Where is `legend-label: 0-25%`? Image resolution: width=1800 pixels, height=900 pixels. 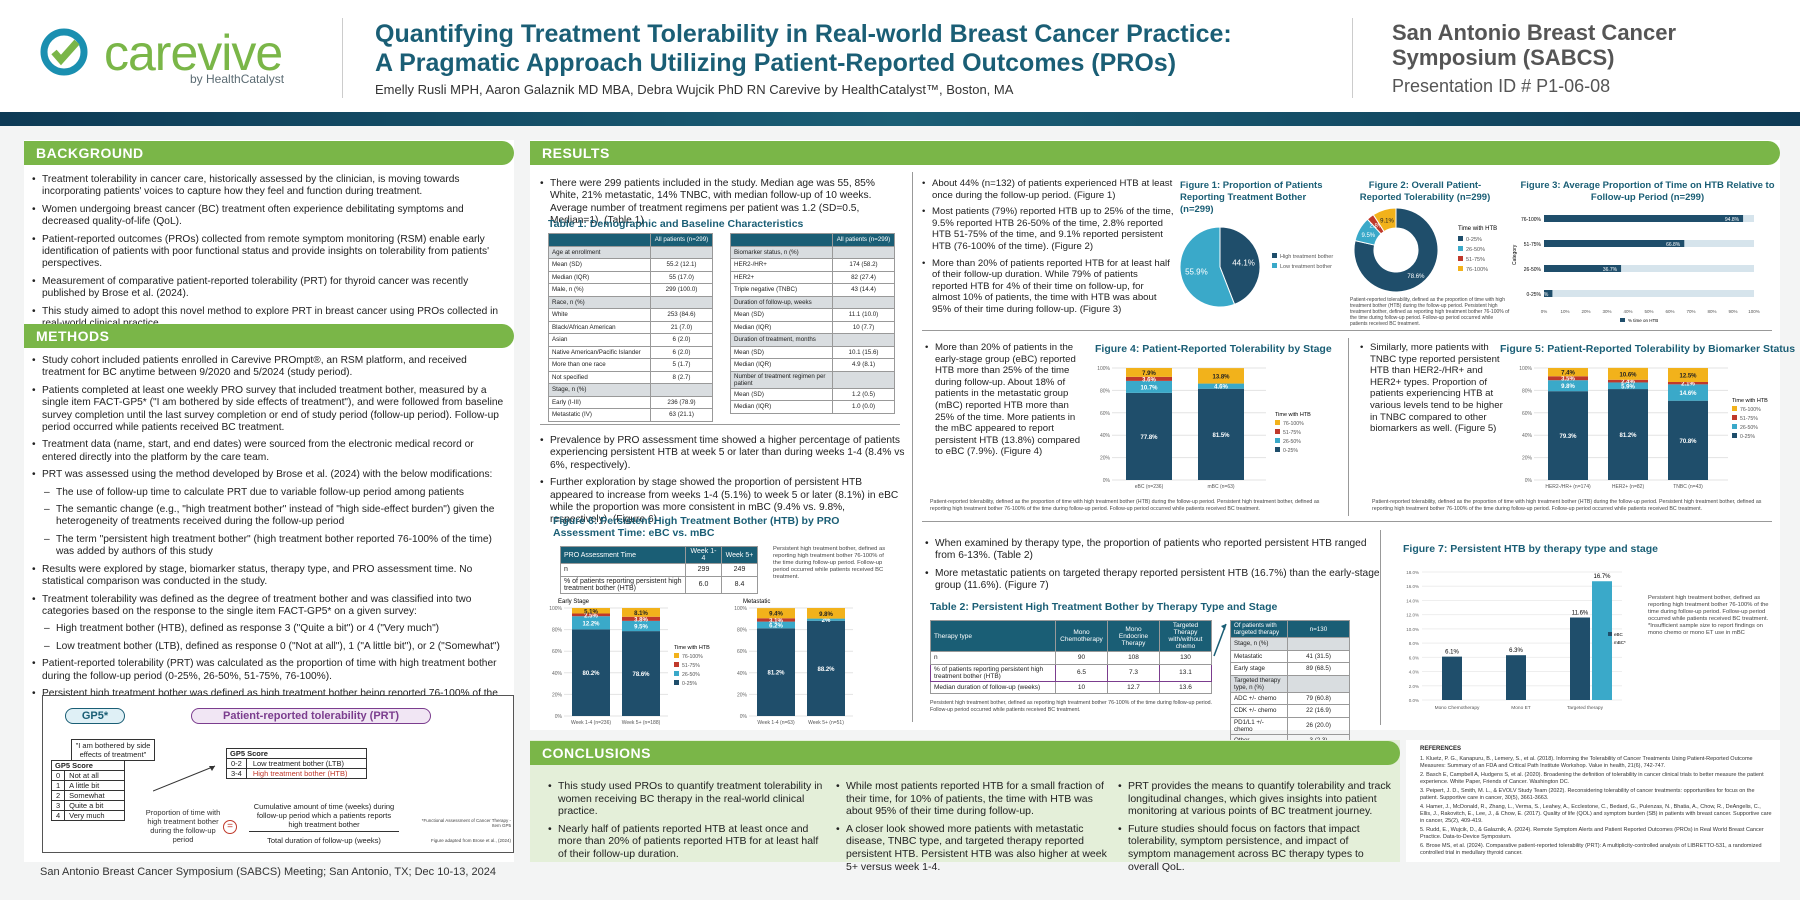 legend-label: 0-25% is located at coordinates (1747, 437).